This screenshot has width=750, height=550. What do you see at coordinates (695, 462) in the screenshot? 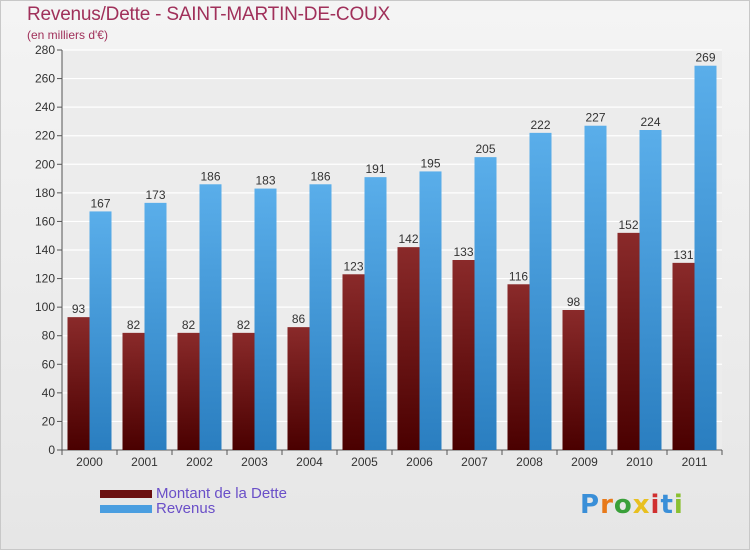
I see `x-tick-label: 2011` at bounding box center [695, 462].